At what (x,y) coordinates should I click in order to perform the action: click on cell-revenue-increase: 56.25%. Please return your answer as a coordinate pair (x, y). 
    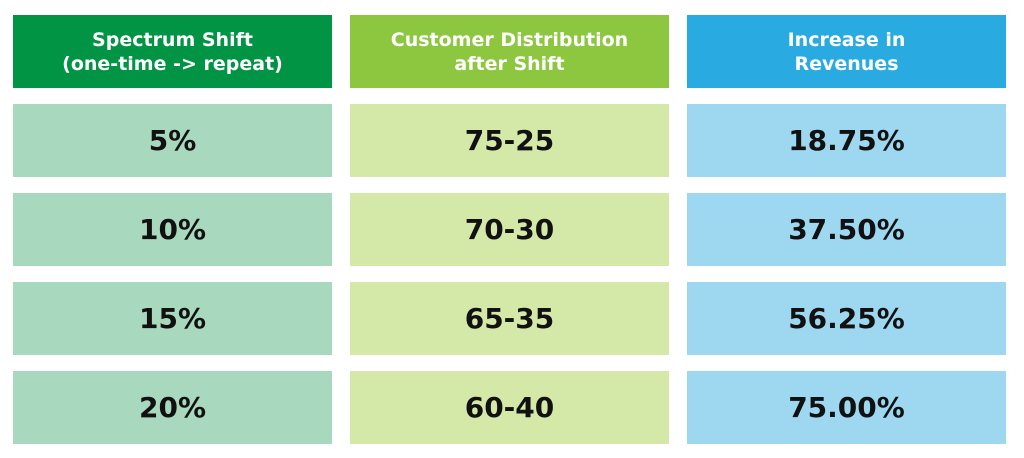
    Looking at the image, I should click on (846, 318).